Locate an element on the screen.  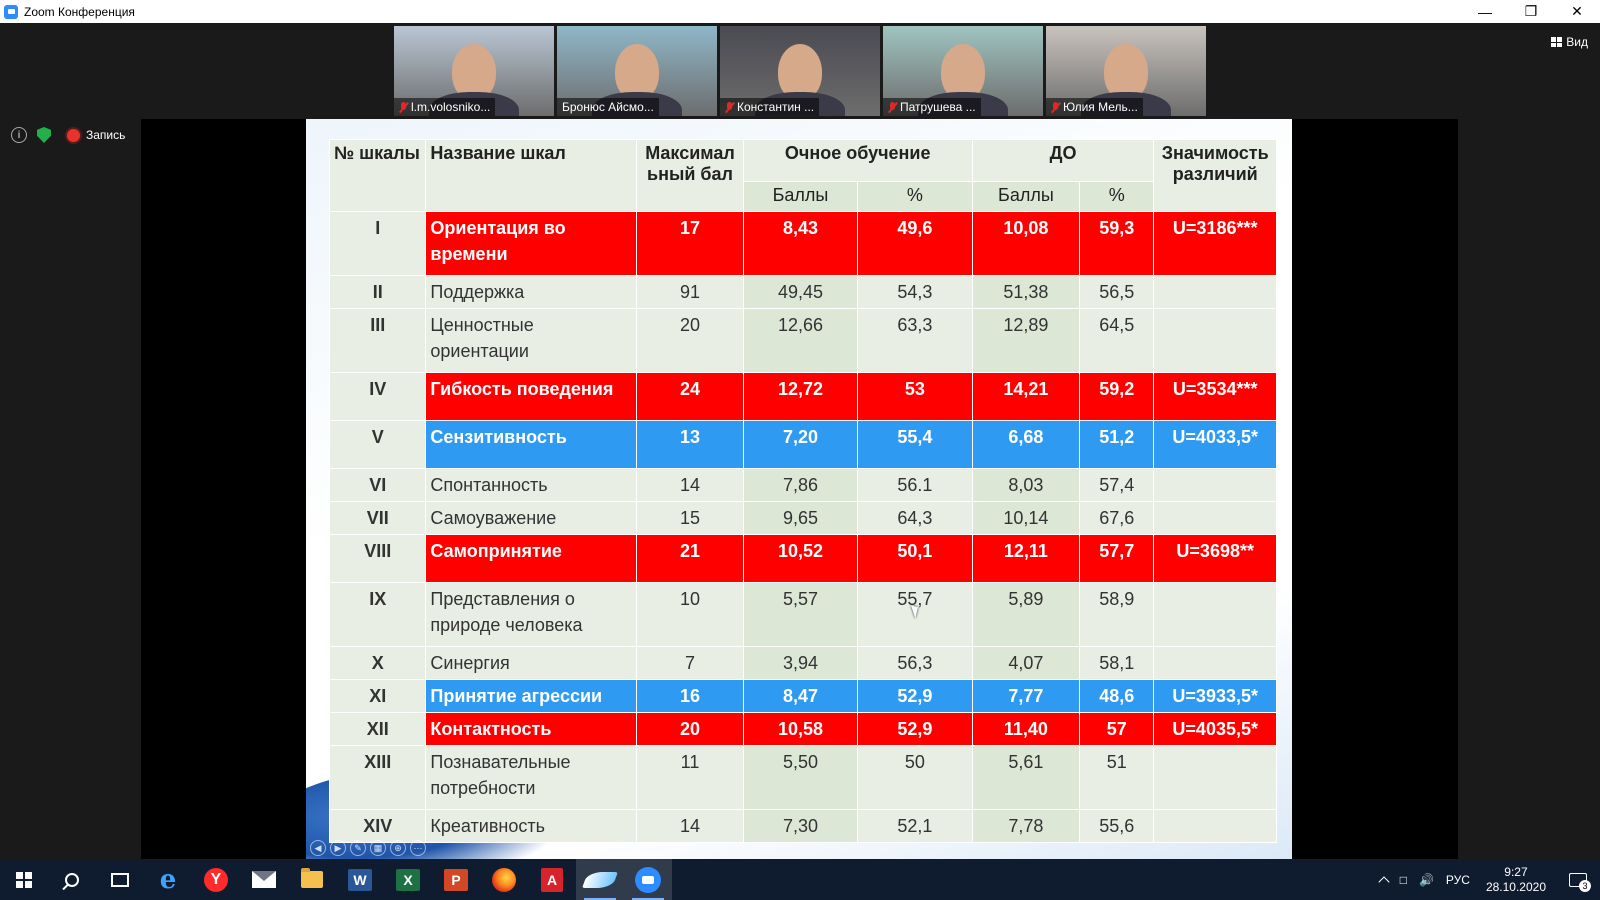
prev-slide-icon: ◀ is located at coordinates (318, 848).